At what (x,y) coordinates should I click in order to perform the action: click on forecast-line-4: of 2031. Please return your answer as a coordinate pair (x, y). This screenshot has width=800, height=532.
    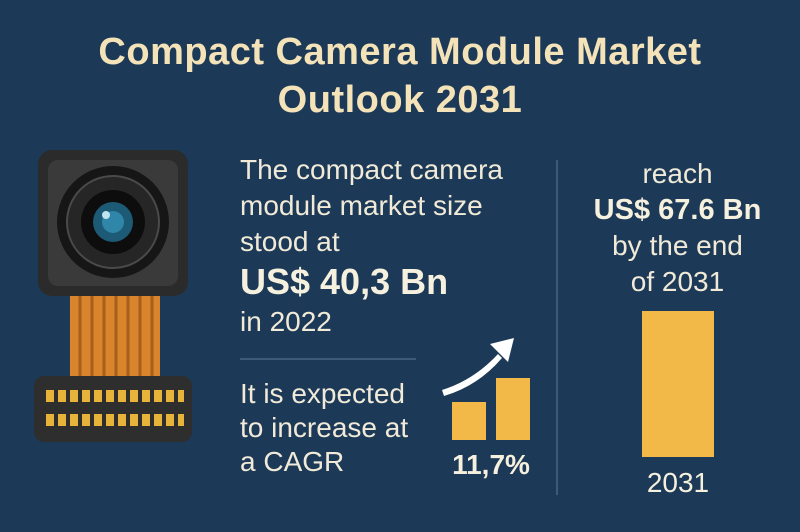
    Looking at the image, I should click on (677, 281).